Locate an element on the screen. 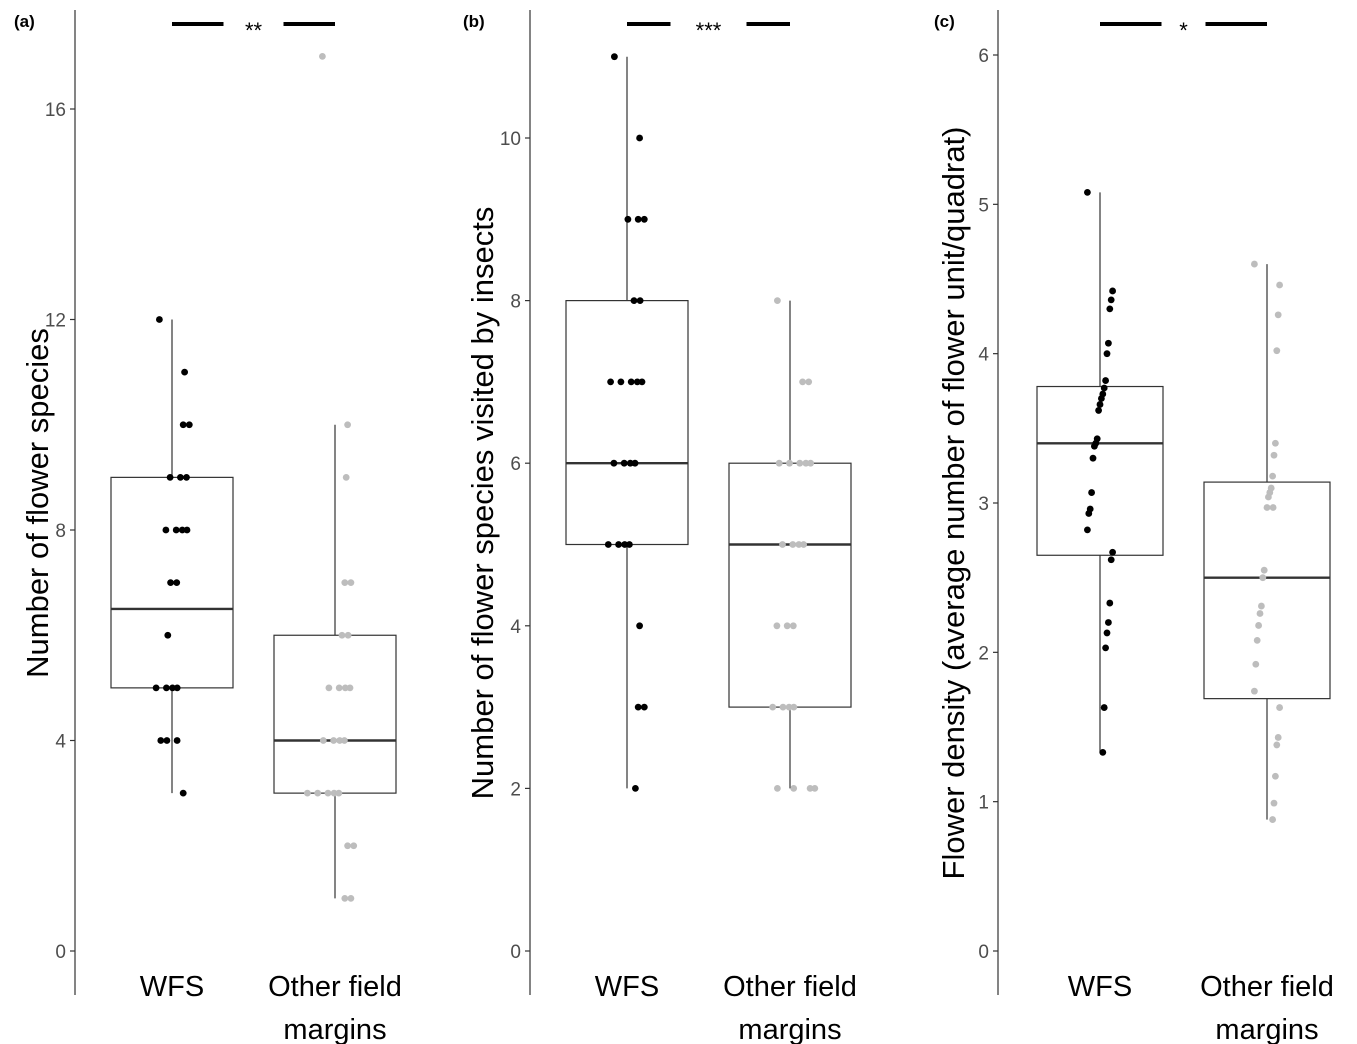 This screenshot has height=1044, width=1357. y-tick-label: 8 is located at coordinates (60, 531).